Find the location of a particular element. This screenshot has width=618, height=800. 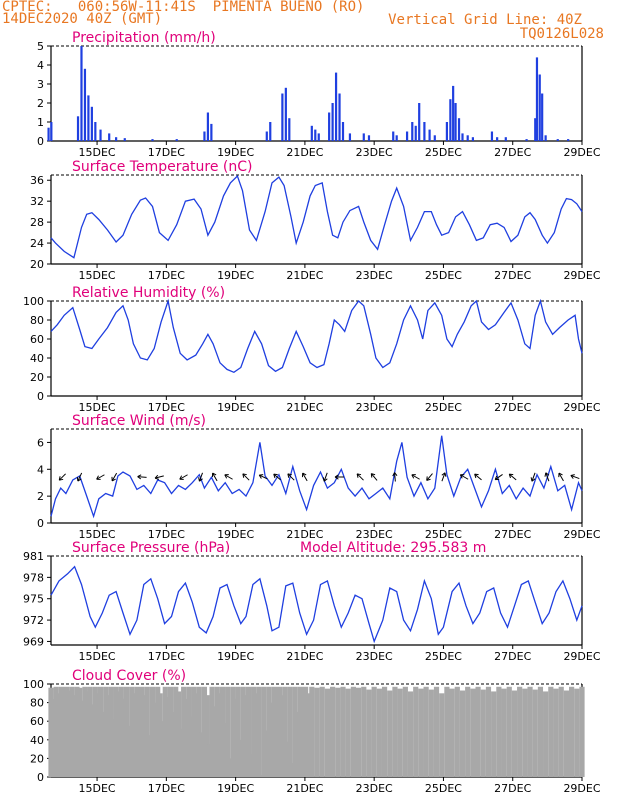

y-tick-label: 975 is located at coordinates (33, 599).